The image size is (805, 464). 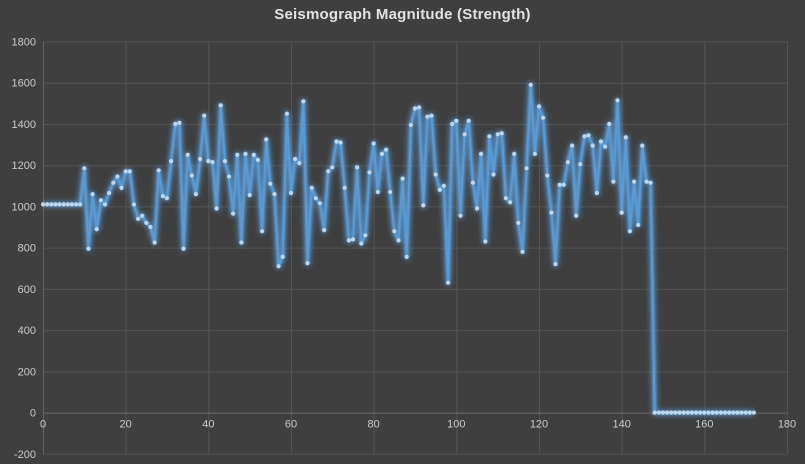 I want to click on x-axis-labels: 0 20 40 60 80 100 120 140 160 180, so click(x=418, y=425).